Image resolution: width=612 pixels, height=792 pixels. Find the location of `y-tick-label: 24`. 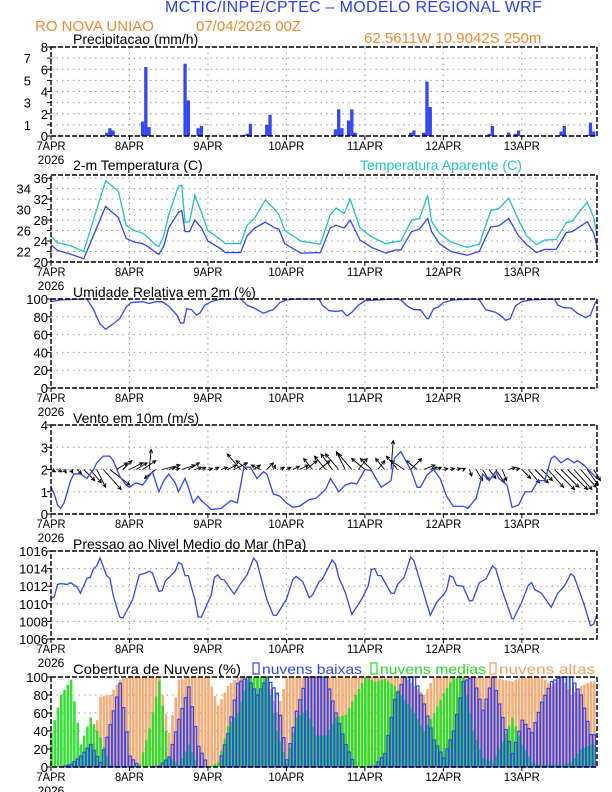

y-tick-label: 24 is located at coordinates (41, 241).